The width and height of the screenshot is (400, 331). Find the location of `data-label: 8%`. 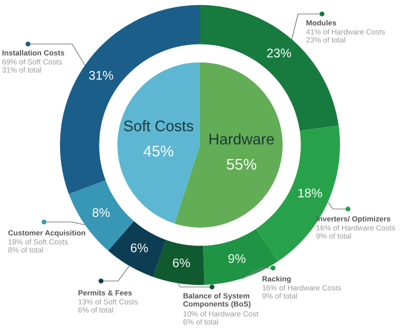

data-label: 8% is located at coordinates (101, 212).